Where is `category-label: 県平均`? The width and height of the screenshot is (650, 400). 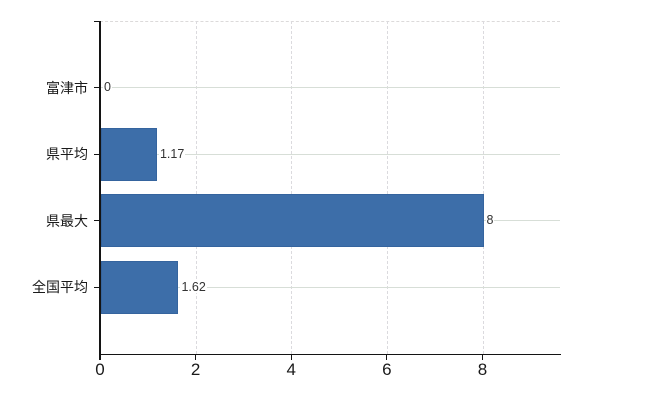
category-label: 県平均 is located at coordinates (67, 154).